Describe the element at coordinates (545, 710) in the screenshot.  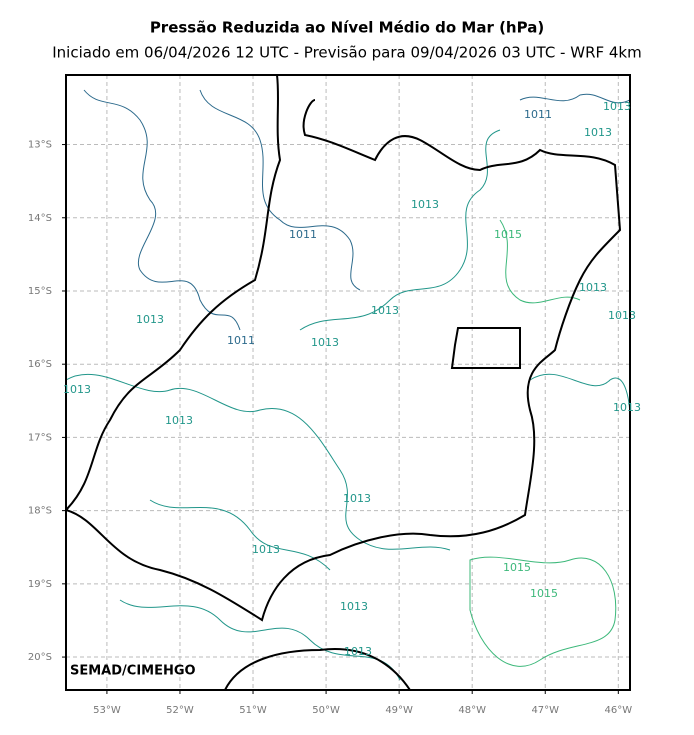
I see `x-tick-label: 47°W` at that location.